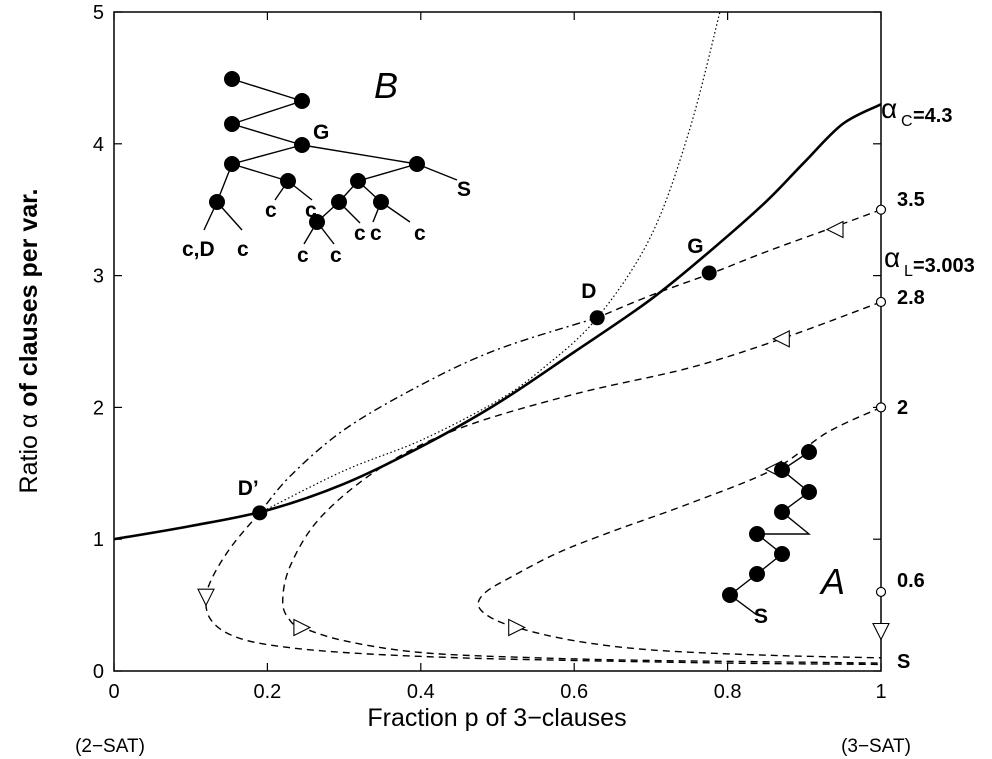 The width and height of the screenshot is (992, 759). I want to click on x-end-label-left: (2−SAT), so click(110, 746).